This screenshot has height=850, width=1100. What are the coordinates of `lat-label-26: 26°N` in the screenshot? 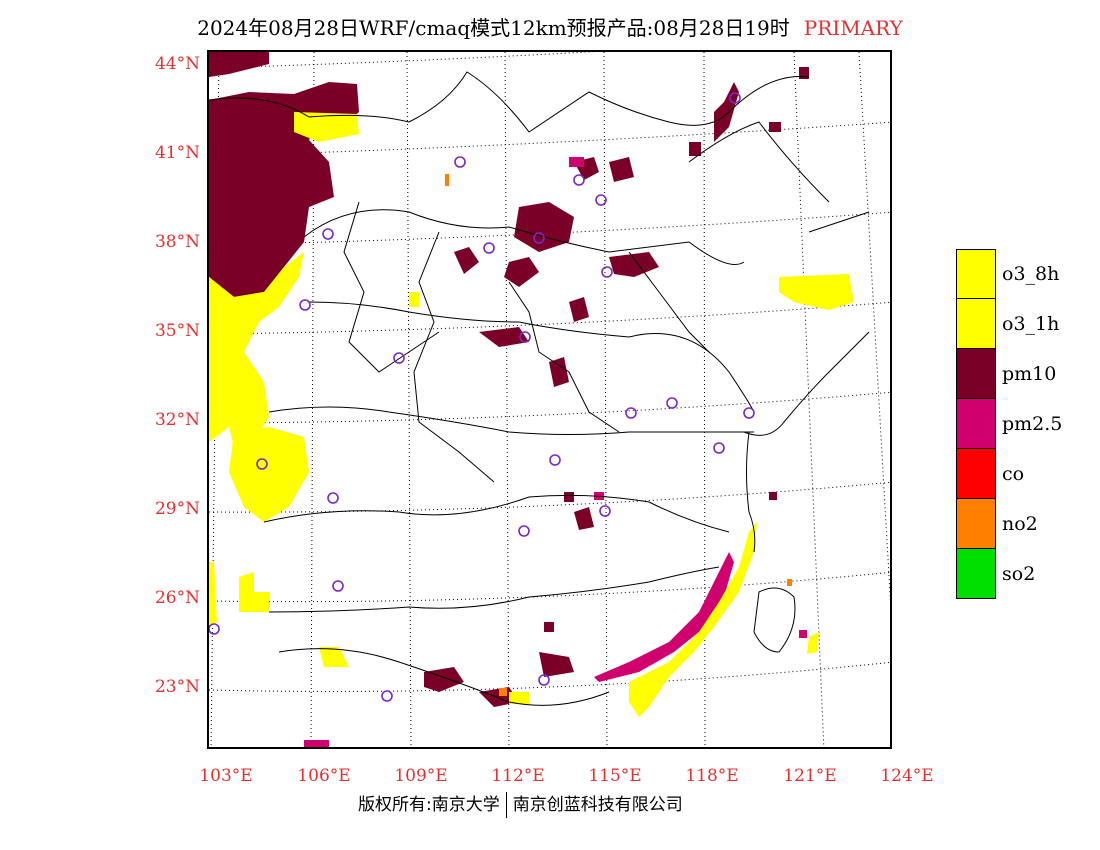 It's located at (177, 598).